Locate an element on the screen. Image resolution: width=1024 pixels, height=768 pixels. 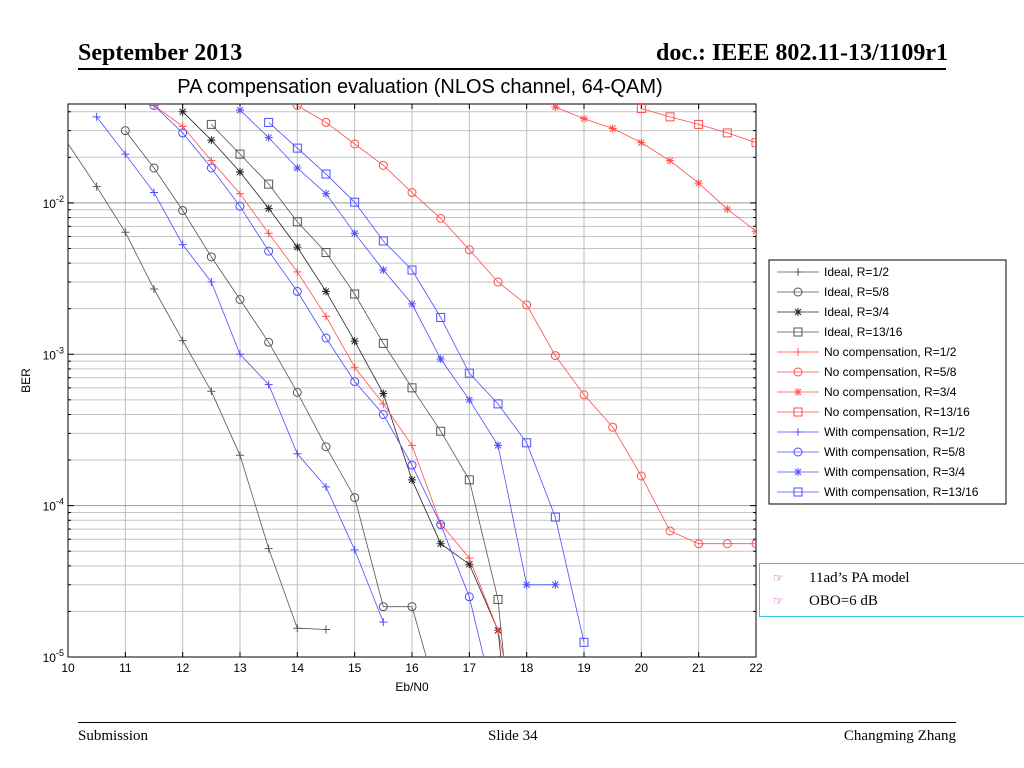
pointing-hand-icon: ☞ is located at coordinates (778, 578).